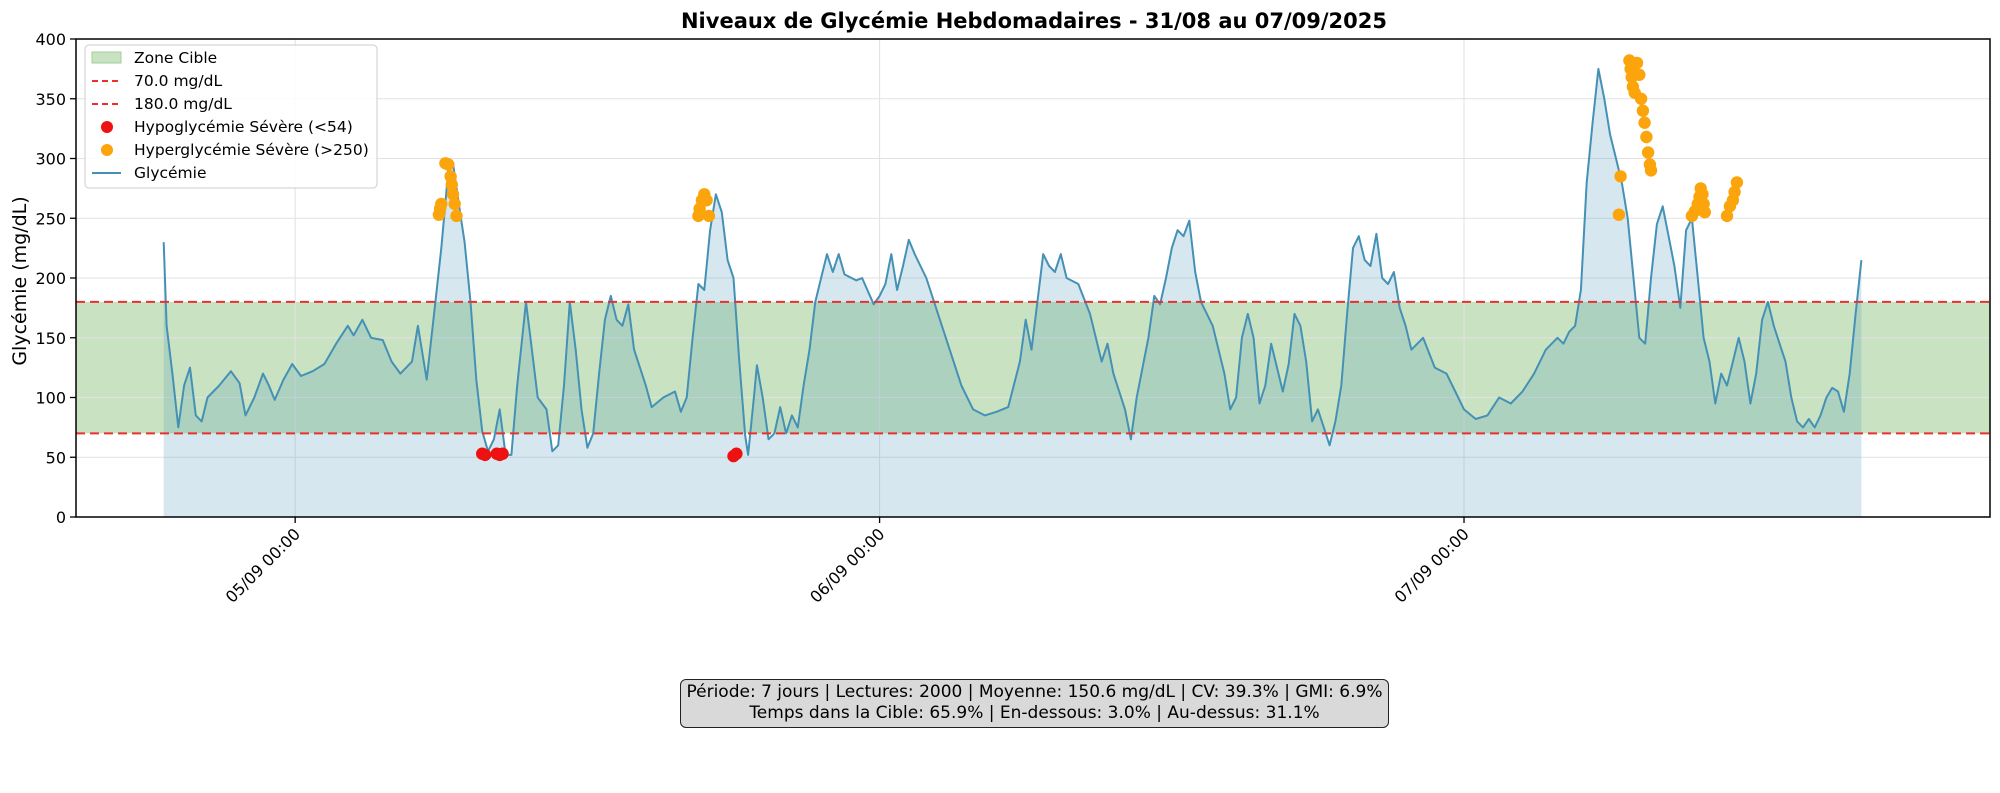  I want to click on y-tick-label: 150, so click(50, 338).